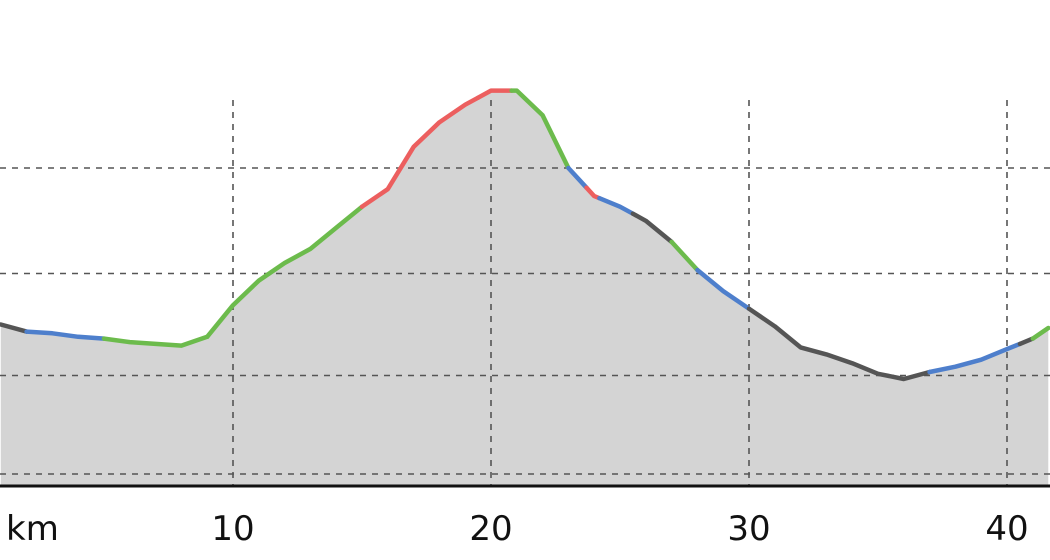 This screenshot has width=1050, height=560. I want to click on x-tick-label-20: 20, so click(490, 529).